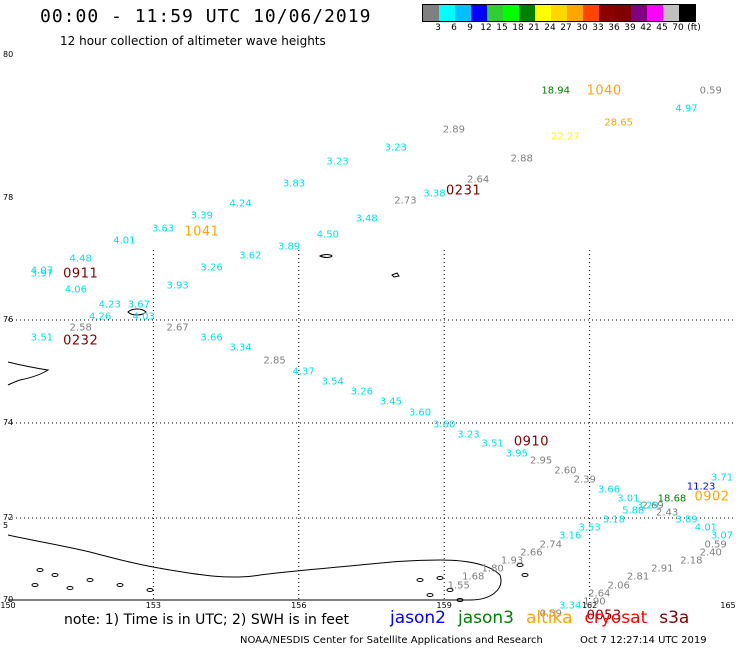 The width and height of the screenshot is (740, 650). What do you see at coordinates (686, 109) in the screenshot?
I see `wave-height-value: 4.97` at bounding box center [686, 109].